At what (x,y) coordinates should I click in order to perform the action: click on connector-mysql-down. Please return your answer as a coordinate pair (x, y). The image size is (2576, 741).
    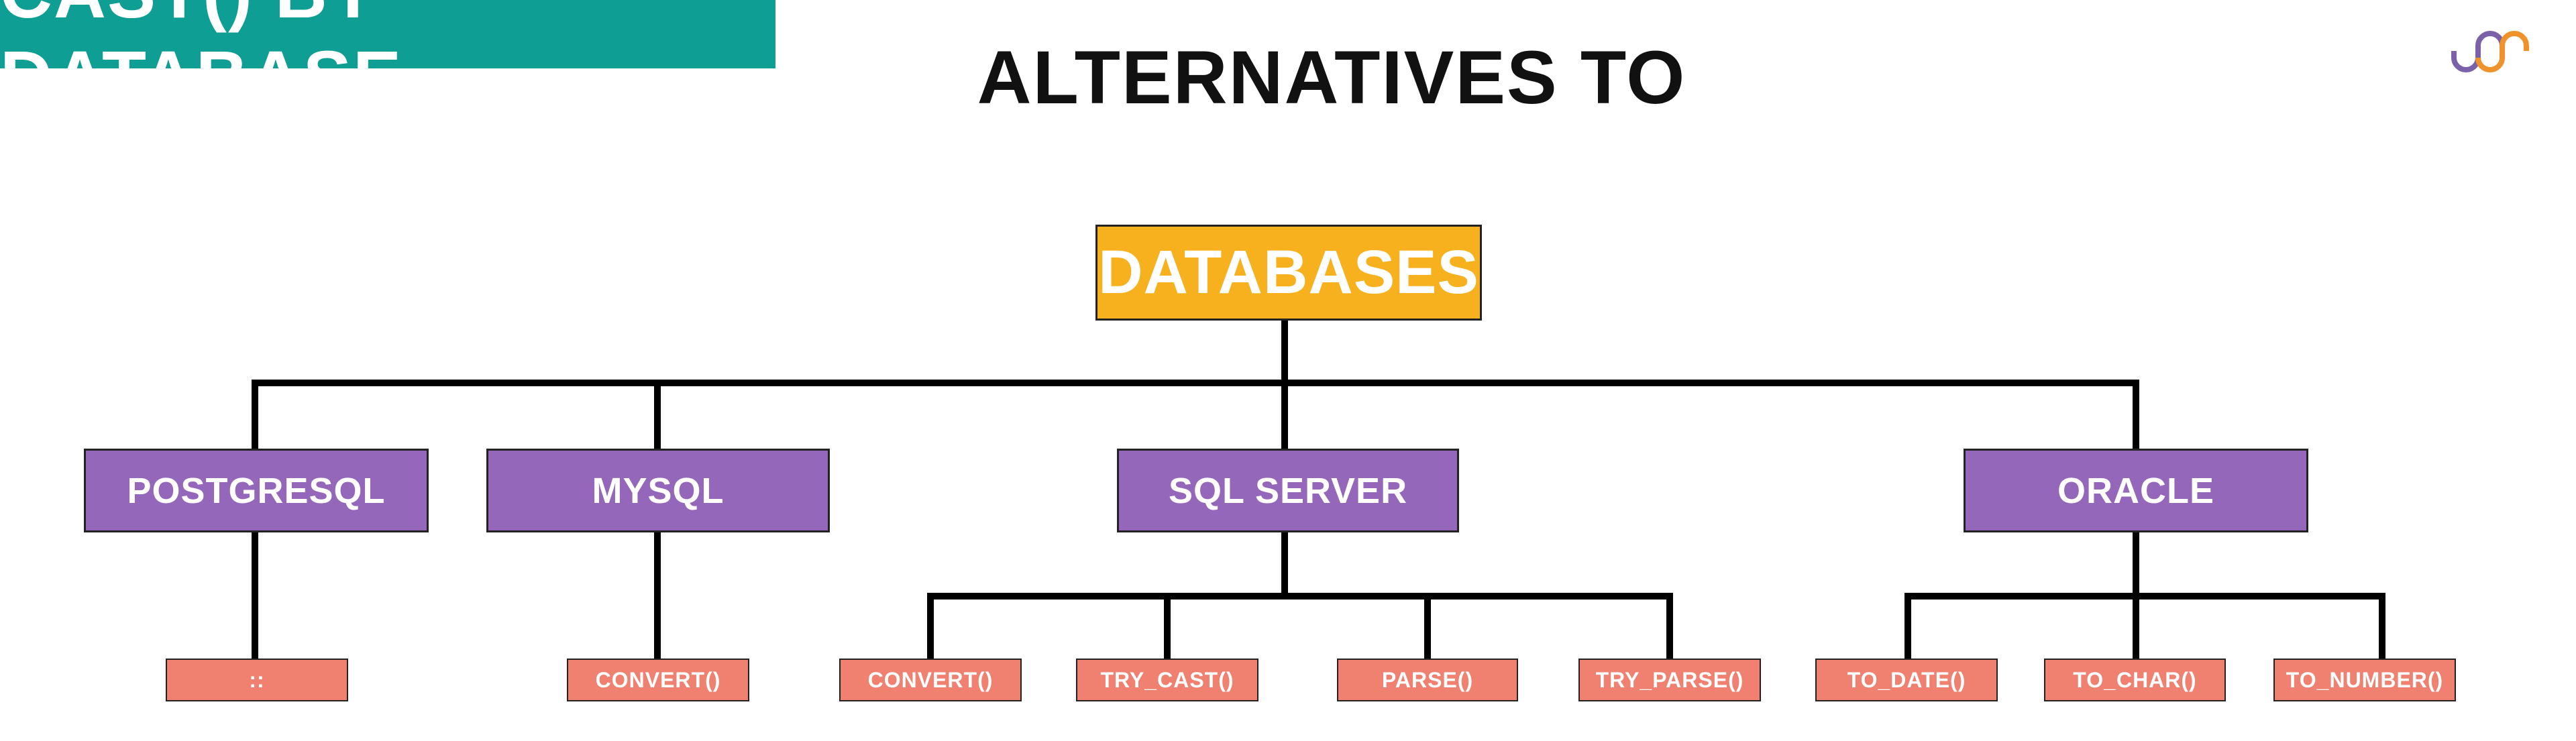
    Looking at the image, I should click on (657, 595).